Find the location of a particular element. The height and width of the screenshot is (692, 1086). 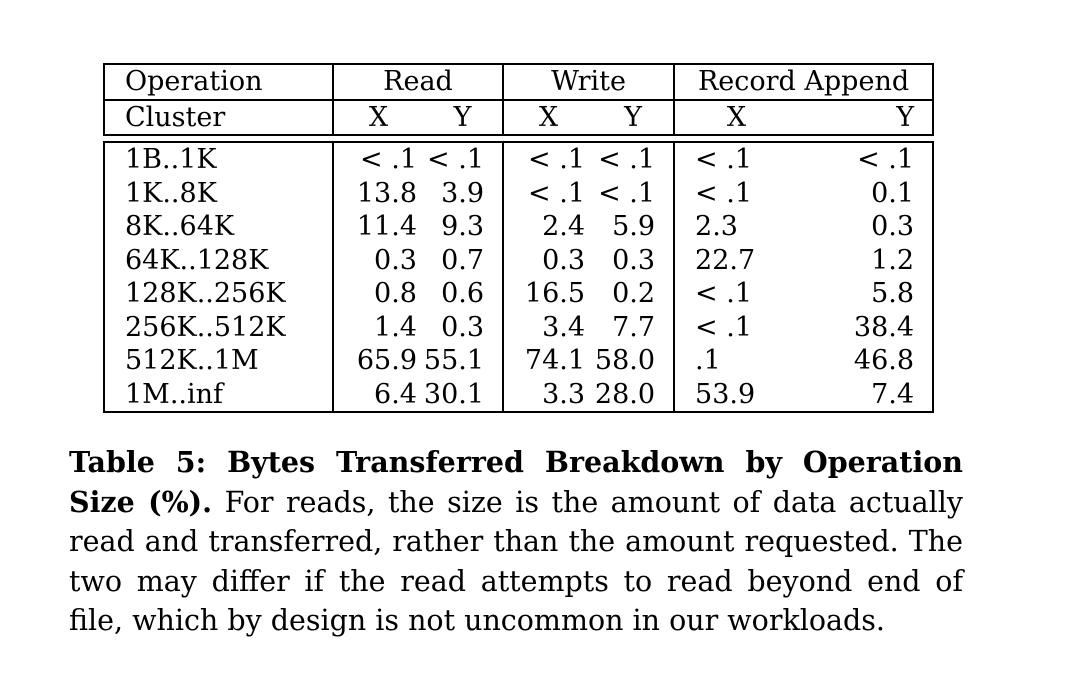

table-cell: 0.7 is located at coordinates (464, 260).